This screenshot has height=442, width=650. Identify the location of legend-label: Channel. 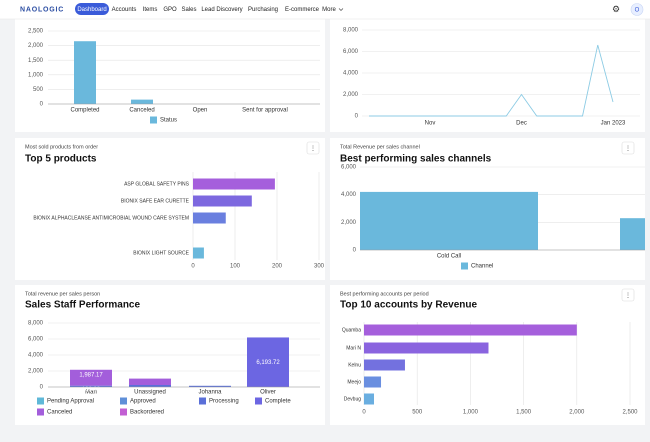
(482, 267).